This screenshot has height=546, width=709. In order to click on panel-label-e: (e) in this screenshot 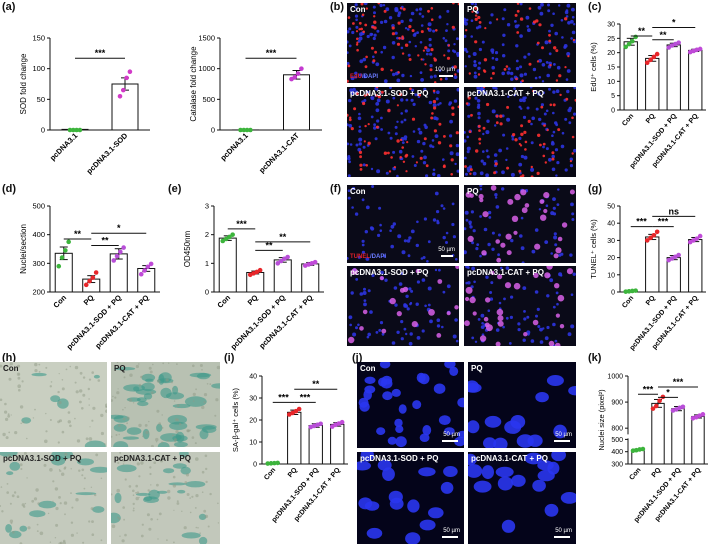, I will do `click(175, 189)`.